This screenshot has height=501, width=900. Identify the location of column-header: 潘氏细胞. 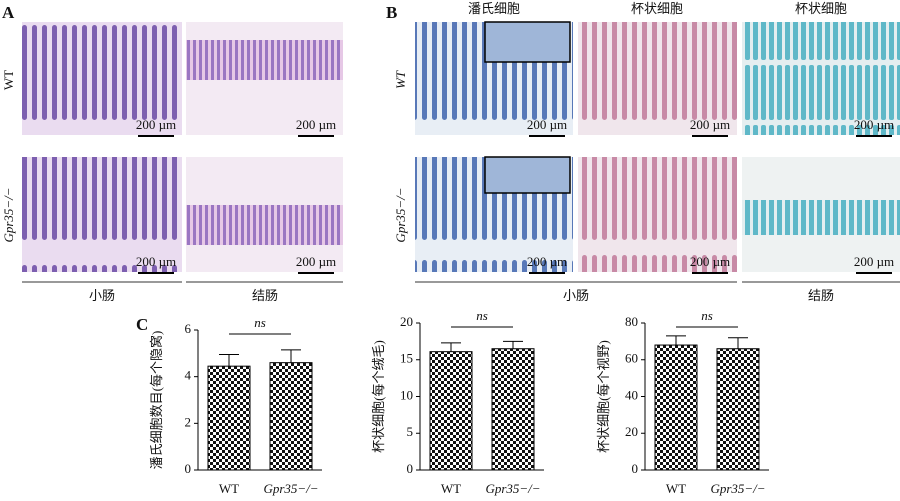
(494, 8).